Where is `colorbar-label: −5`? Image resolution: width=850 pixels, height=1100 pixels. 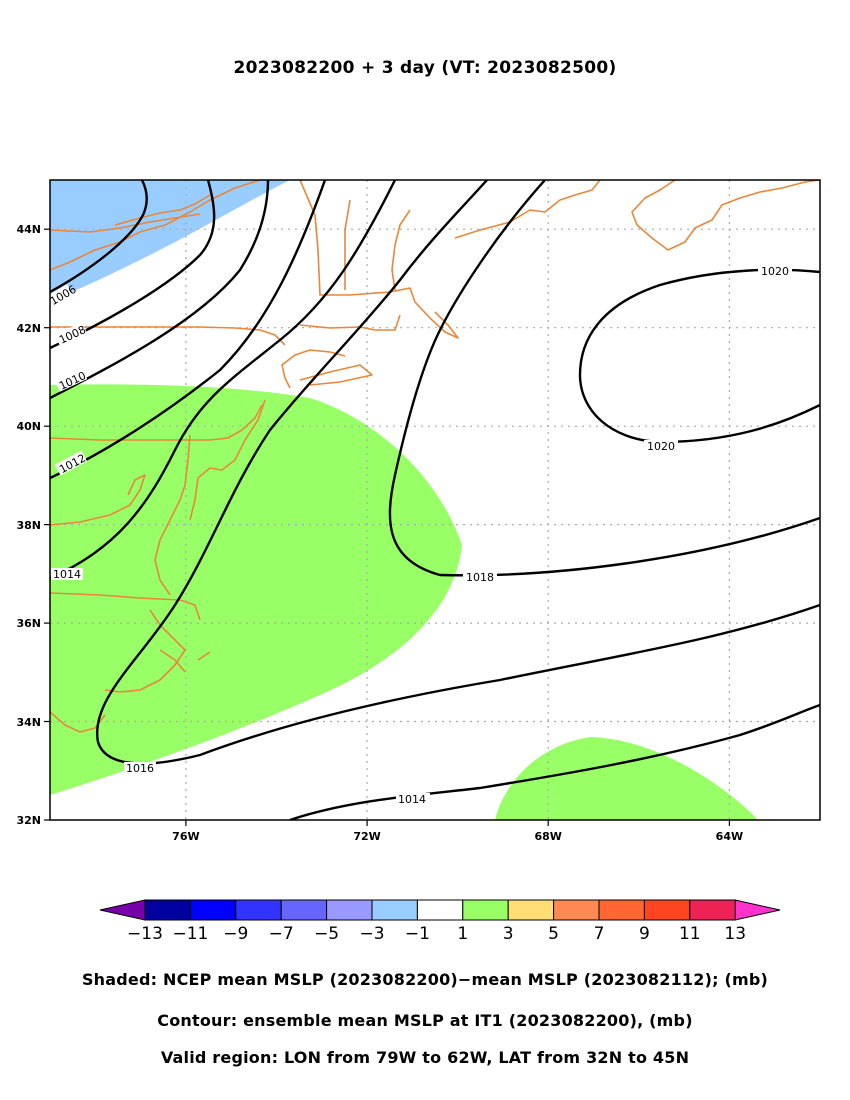
colorbar-label: −5 is located at coordinates (326, 934).